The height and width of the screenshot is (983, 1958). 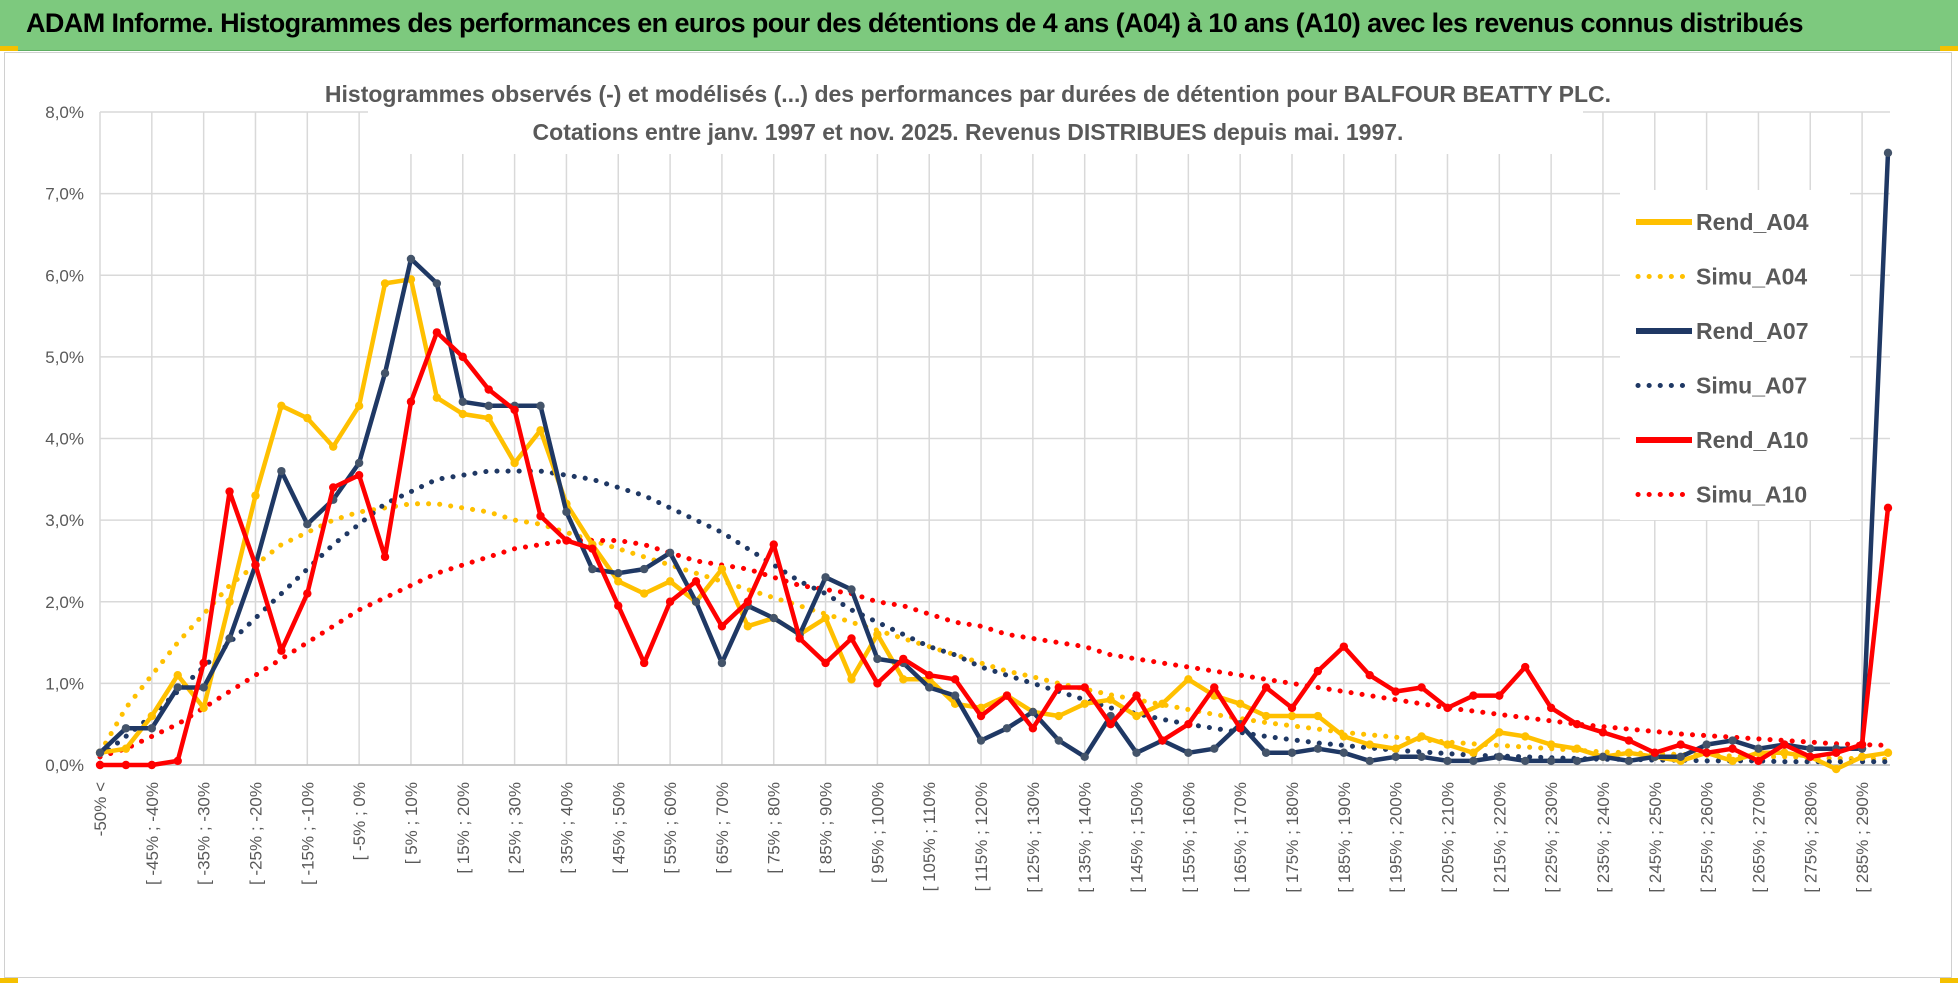 I want to click on x-tick-label: [ 45% ; 50%, so click(x=618, y=828).